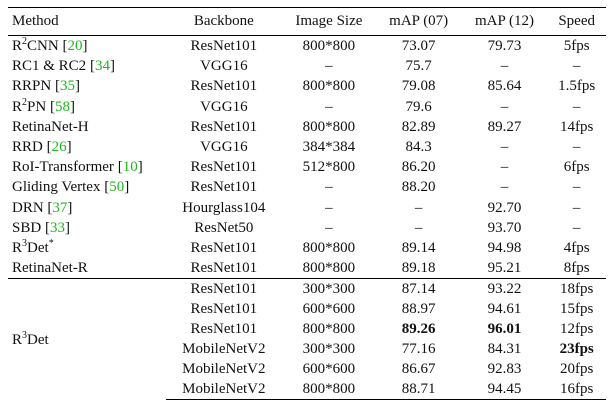  What do you see at coordinates (37, 106) in the screenshot?
I see `method-name-suffix: PN` at bounding box center [37, 106].